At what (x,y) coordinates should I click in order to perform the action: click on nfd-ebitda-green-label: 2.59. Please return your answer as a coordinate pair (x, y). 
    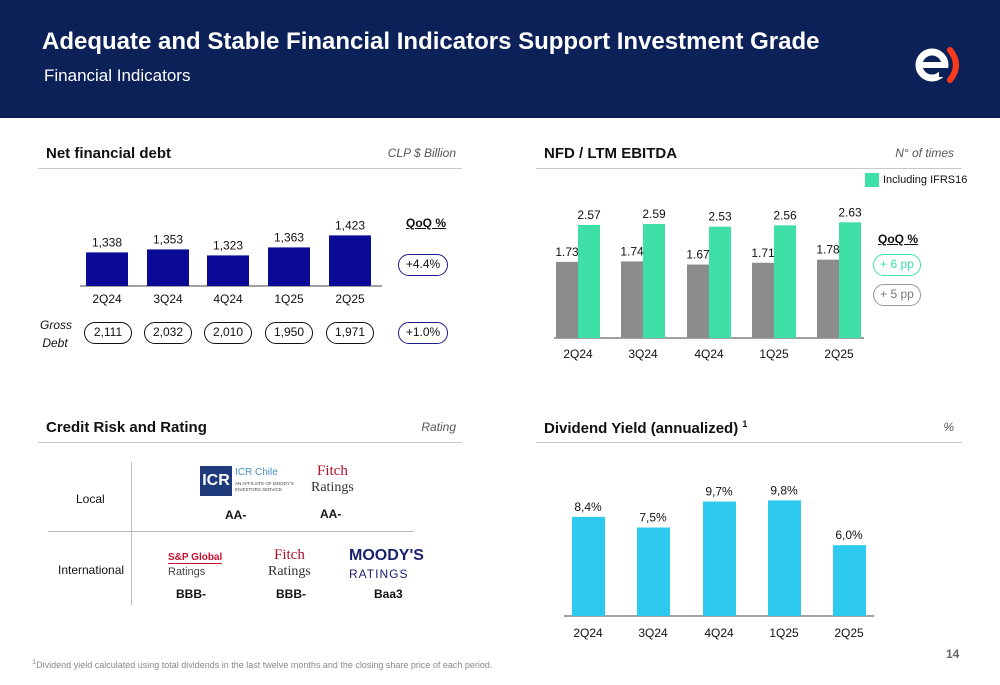
    Looking at the image, I should click on (654, 214).